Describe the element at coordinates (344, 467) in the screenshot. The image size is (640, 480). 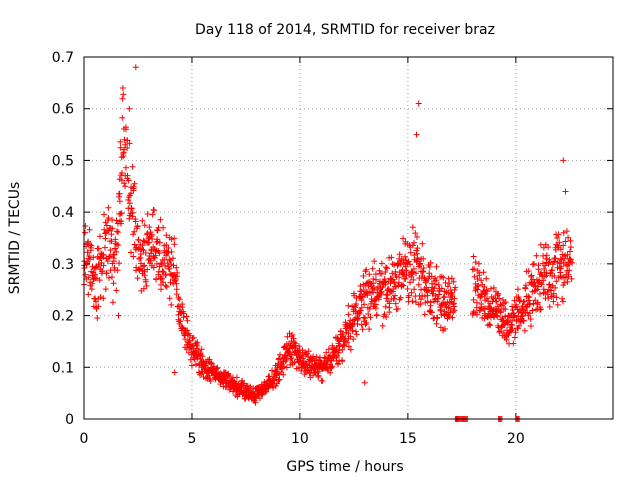
I see `x-axis-label: GPS time / hours` at that location.